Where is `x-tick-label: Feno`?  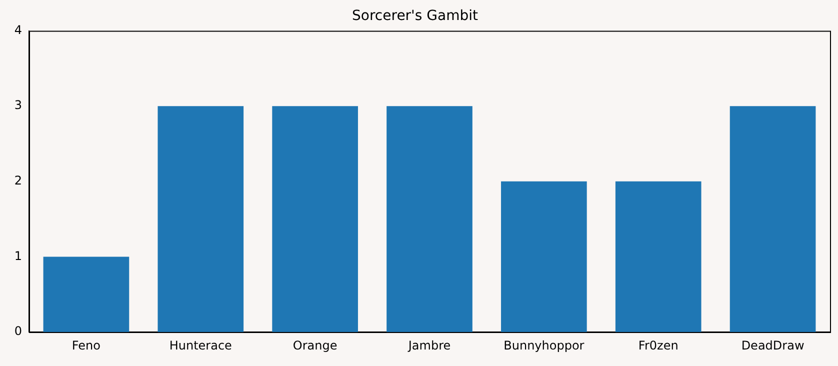
x-tick-label: Feno is located at coordinates (86, 345).